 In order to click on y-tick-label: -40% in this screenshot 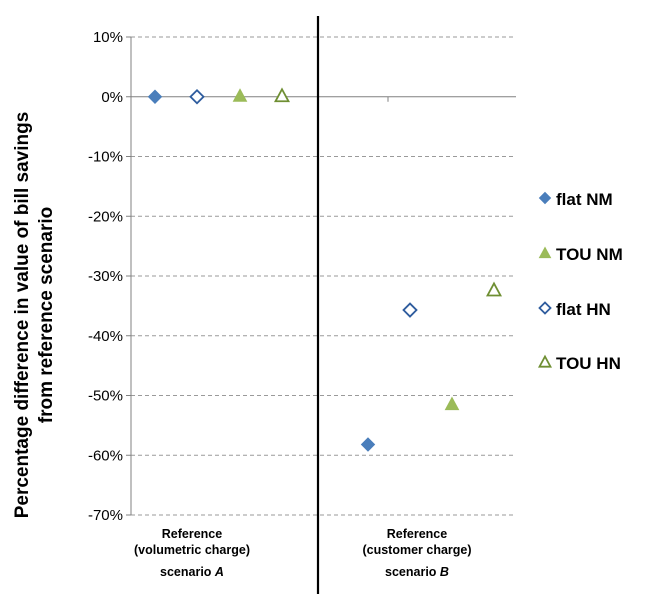, I will do `click(105, 336)`.